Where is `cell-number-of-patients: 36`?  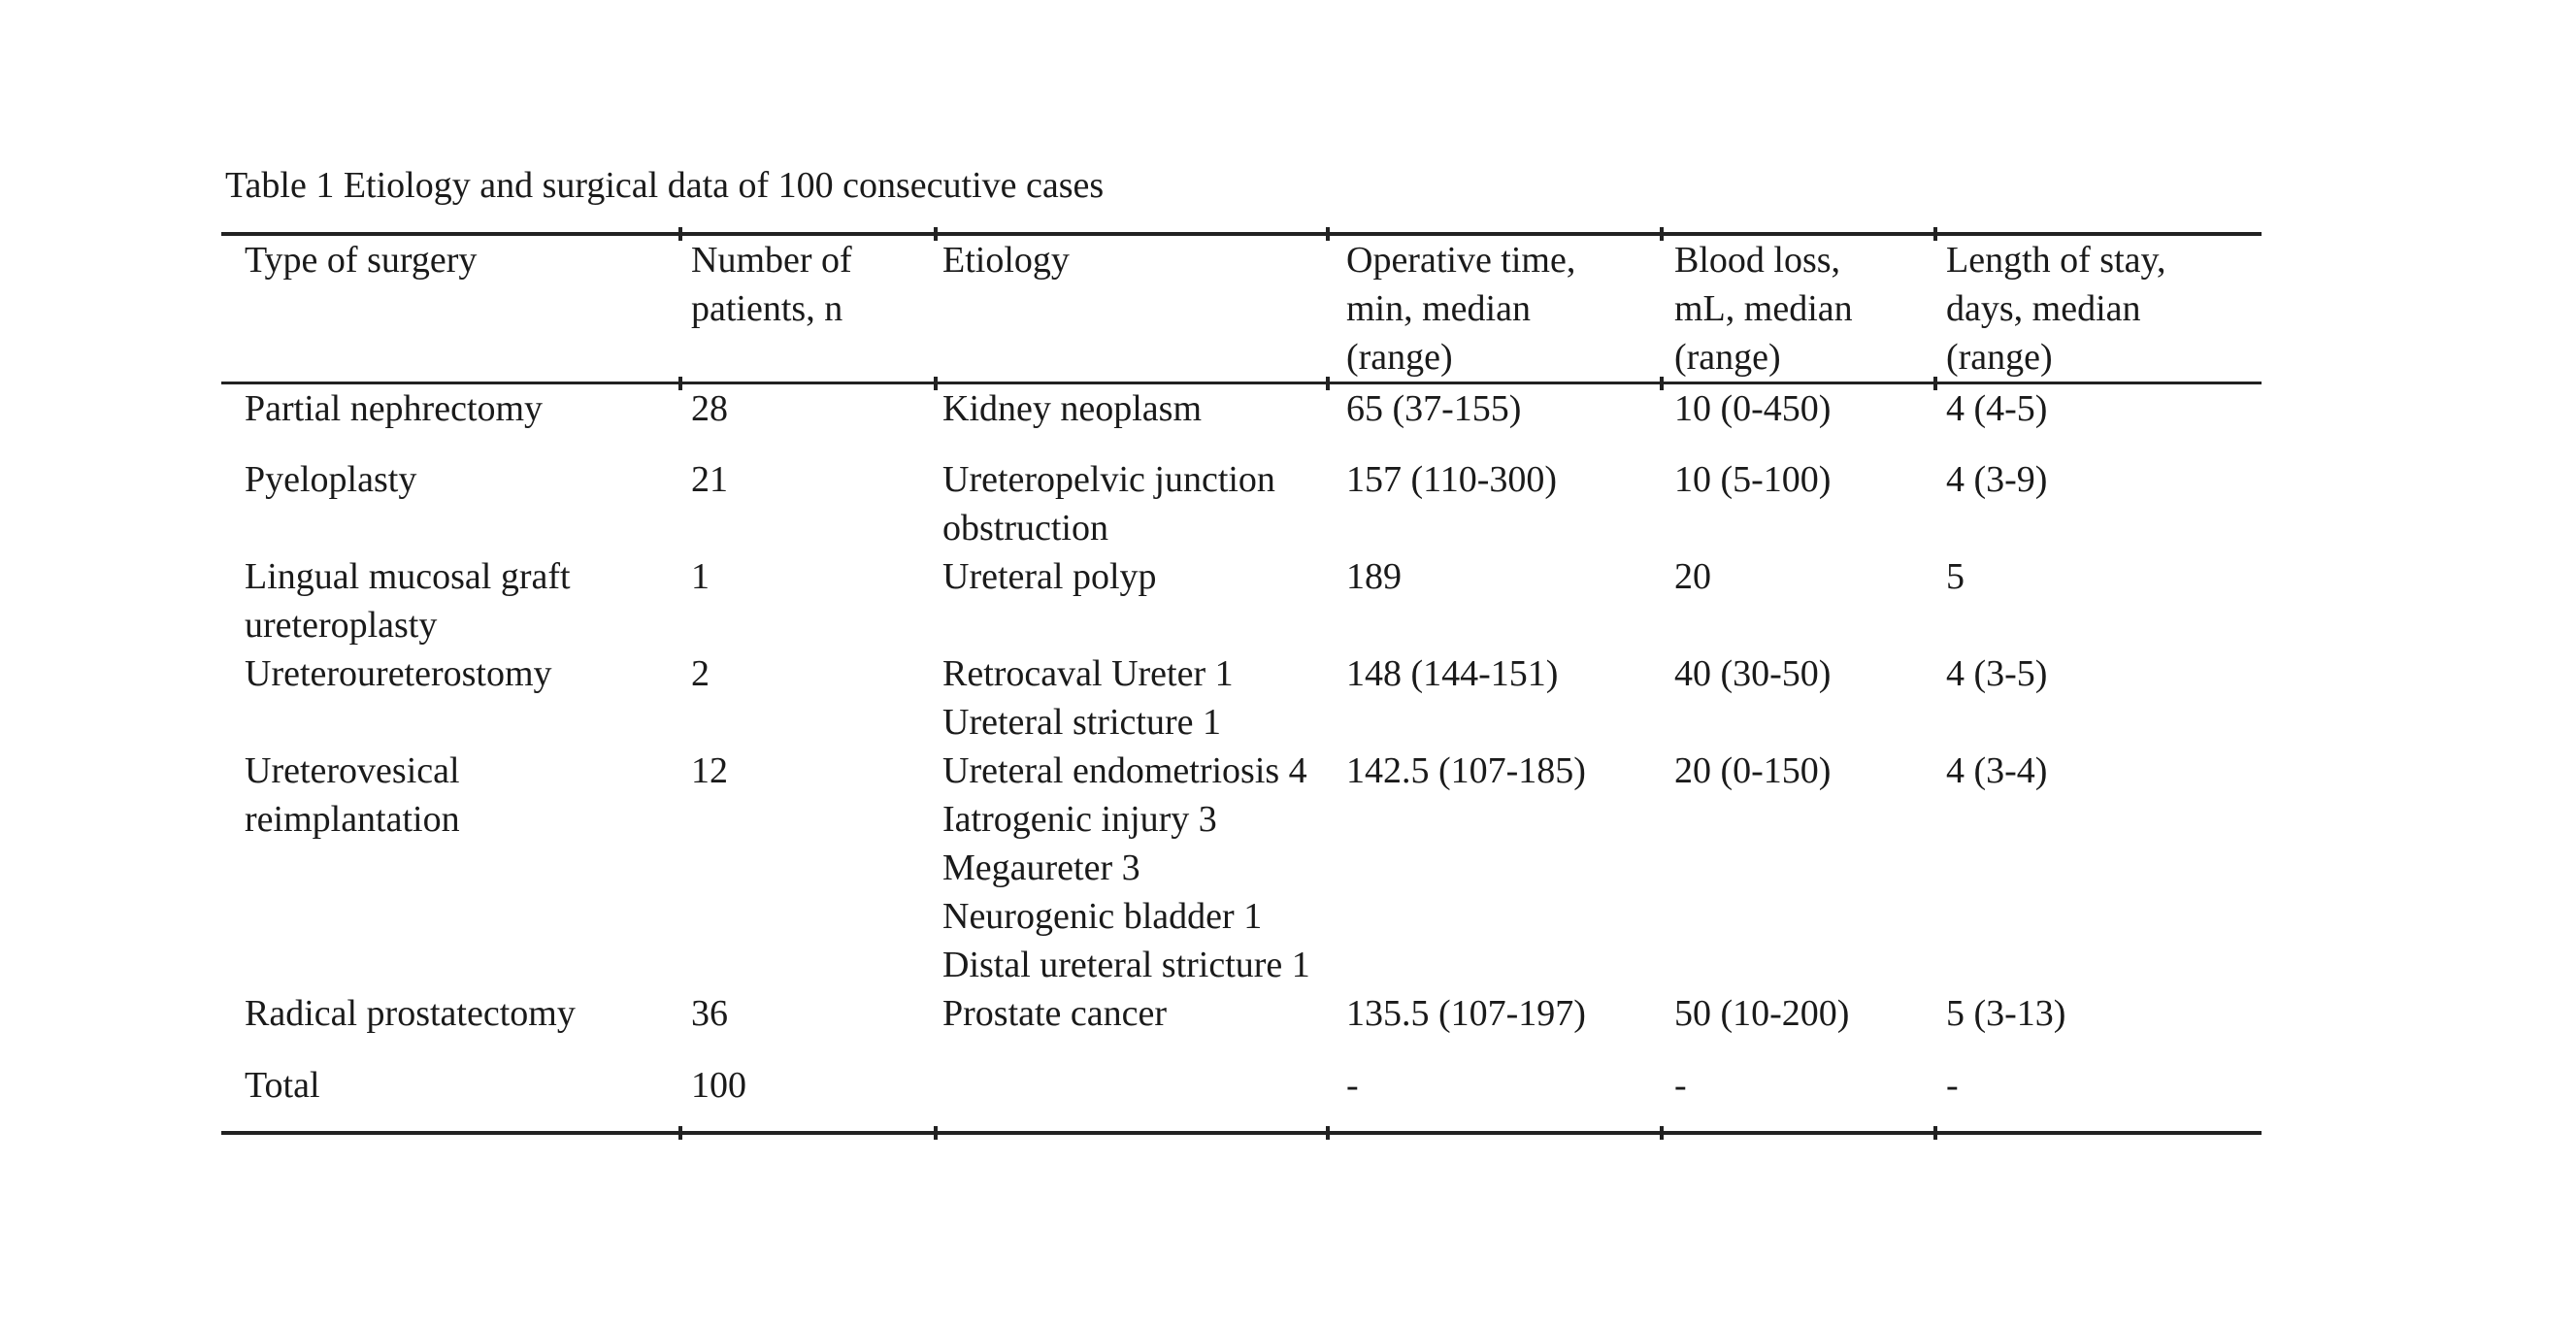 cell-number-of-patients: 36 is located at coordinates (709, 1013).